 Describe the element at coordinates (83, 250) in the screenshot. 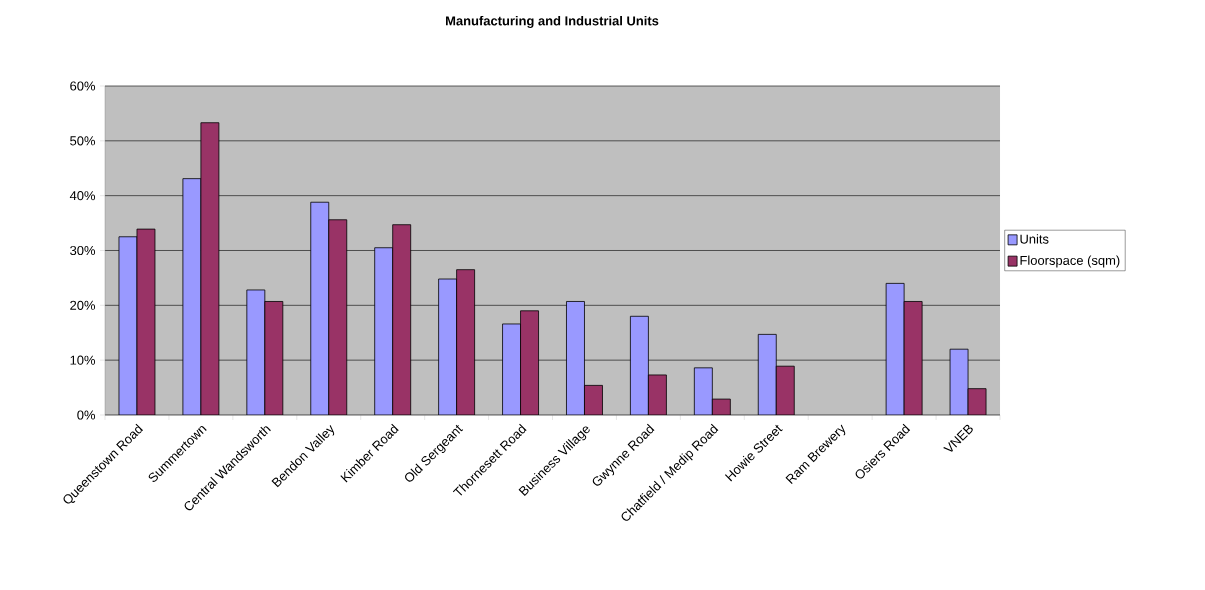

I see `y-tick-label: 30%` at that location.